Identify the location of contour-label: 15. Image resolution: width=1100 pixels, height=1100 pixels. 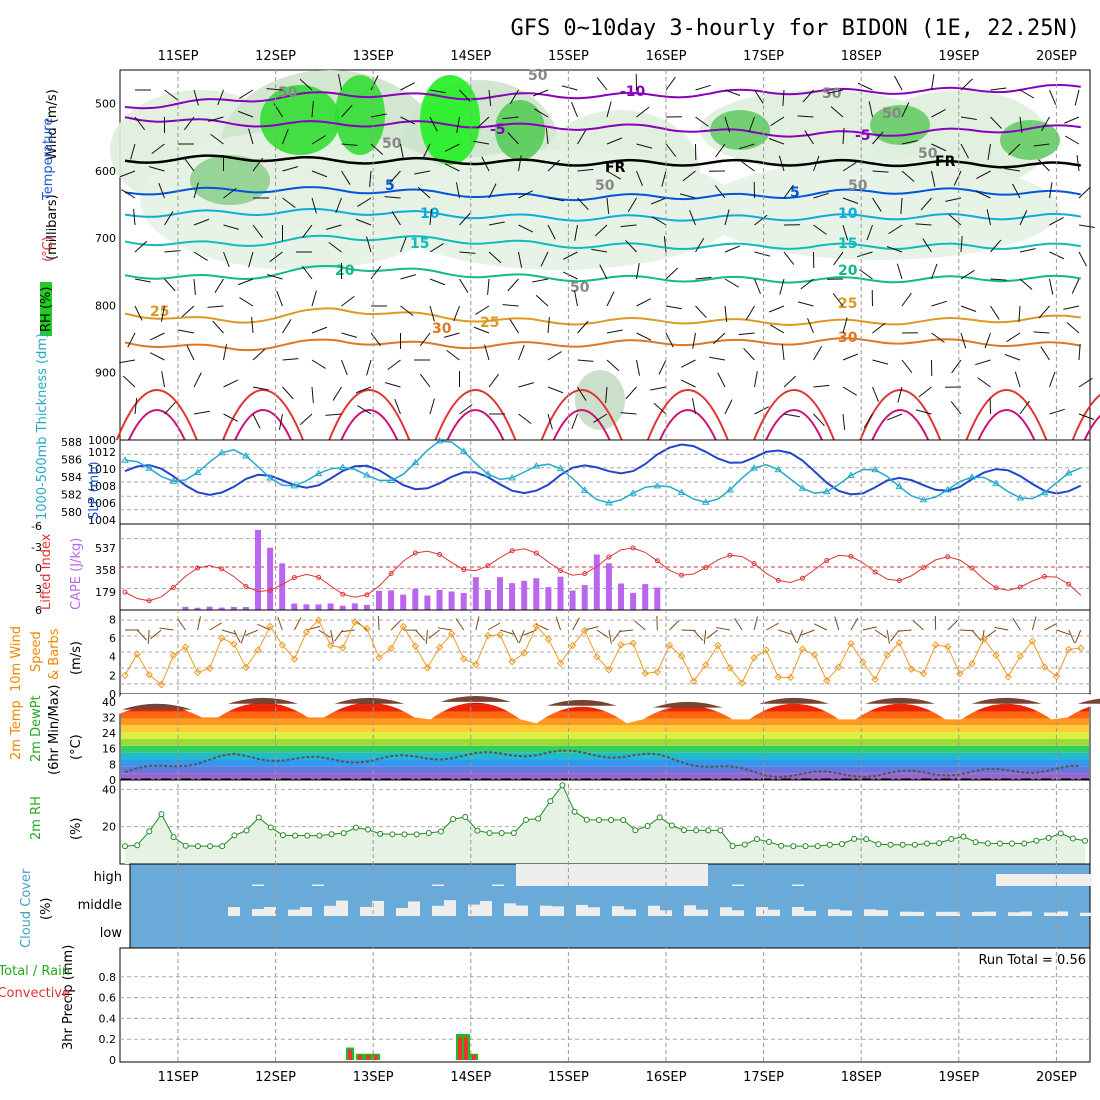
(847, 244).